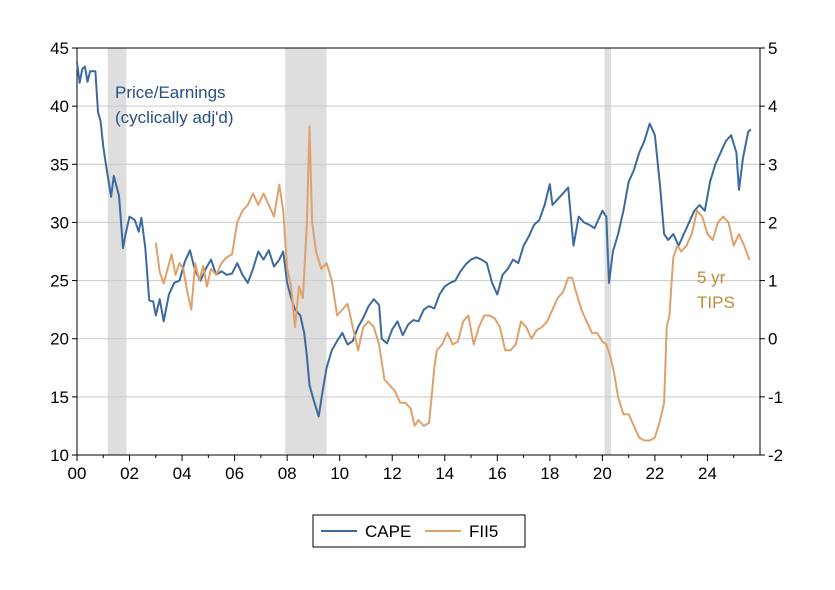  What do you see at coordinates (59, 106) in the screenshot?
I see `left-tick-label: 40` at bounding box center [59, 106].